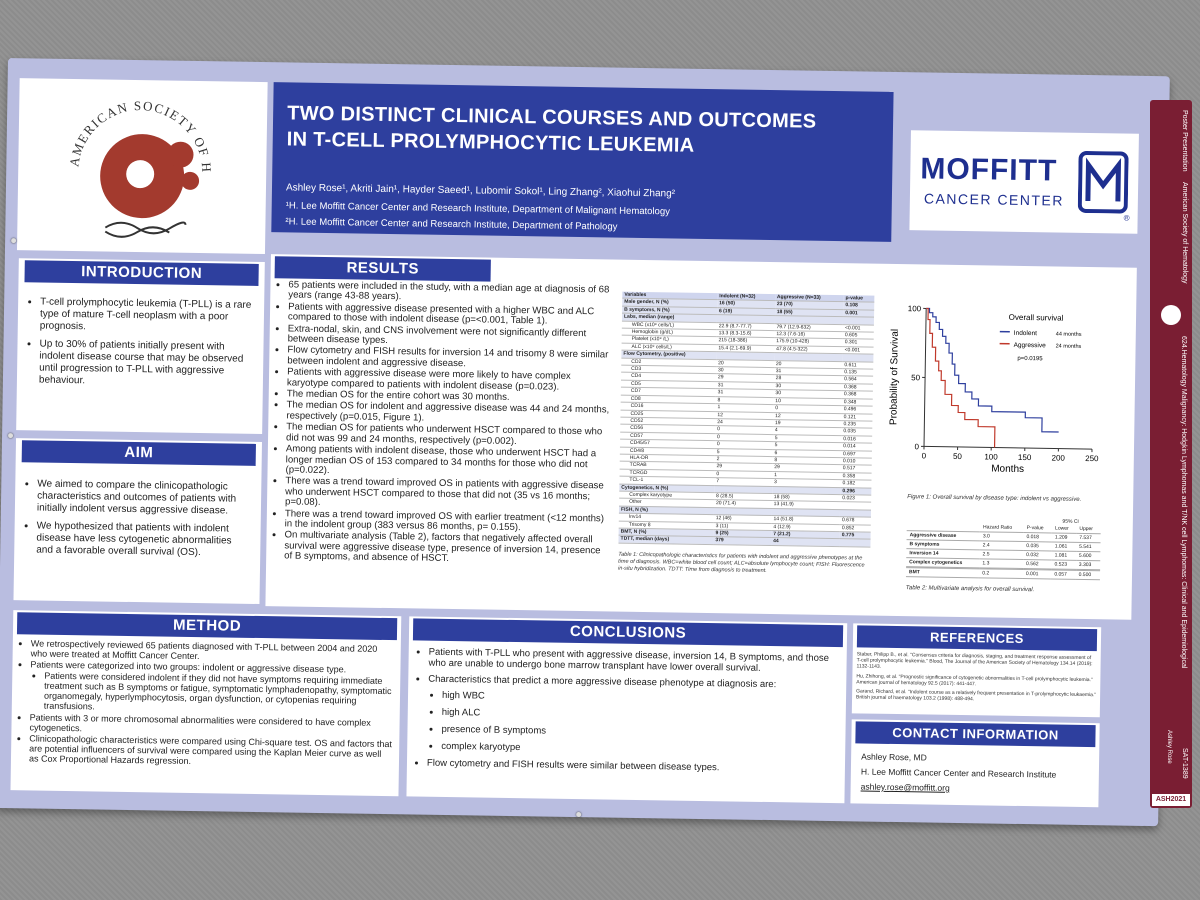 The image size is (1200, 900). I want to click on references-heading: REFERENCES, so click(977, 638).